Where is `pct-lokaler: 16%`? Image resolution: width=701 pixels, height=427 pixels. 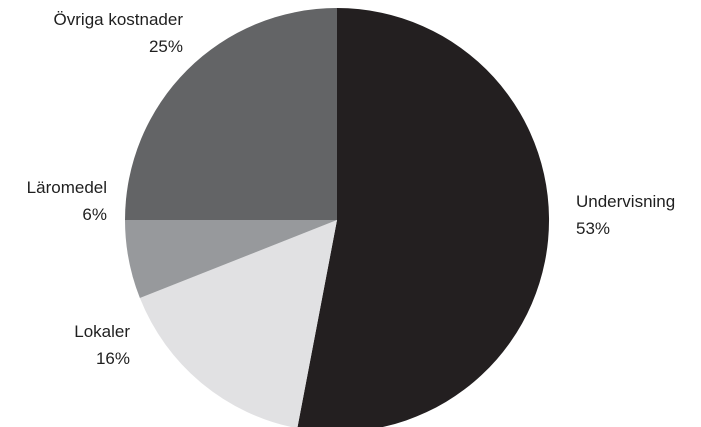 pct-lokaler: 16% is located at coordinates (113, 358).